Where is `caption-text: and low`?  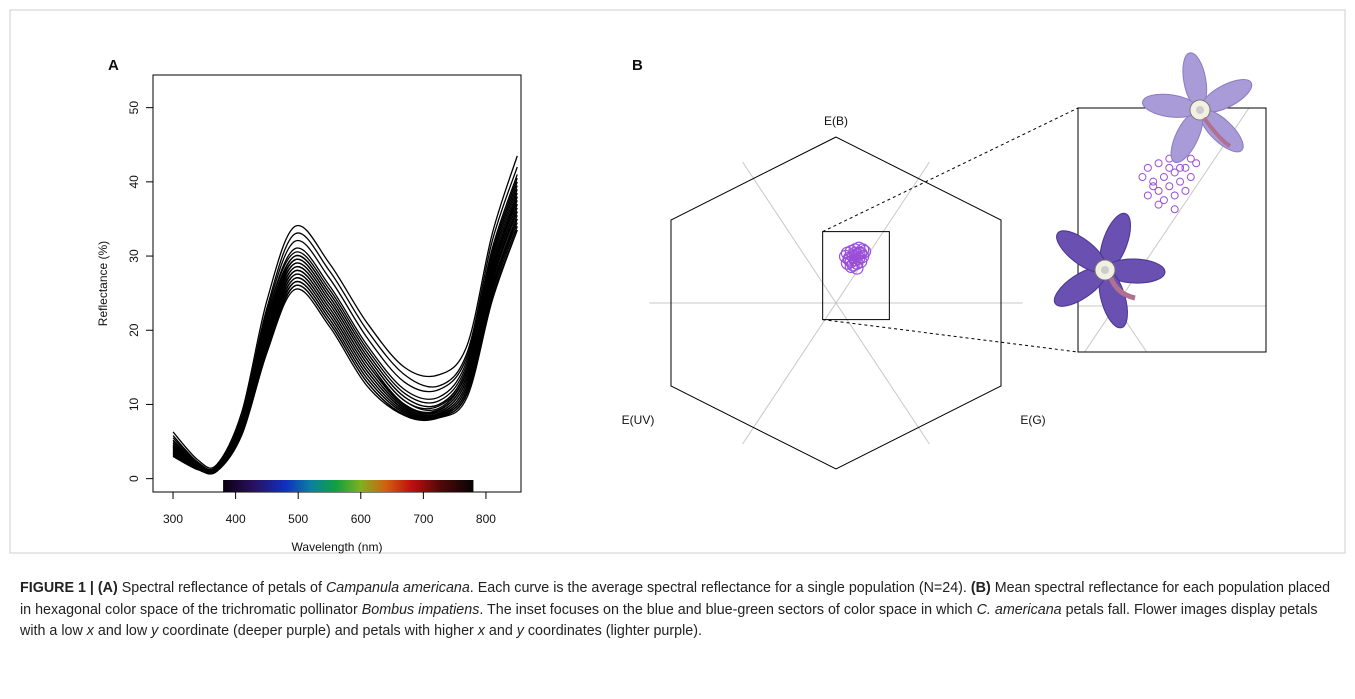
caption-text: and low is located at coordinates (122, 631).